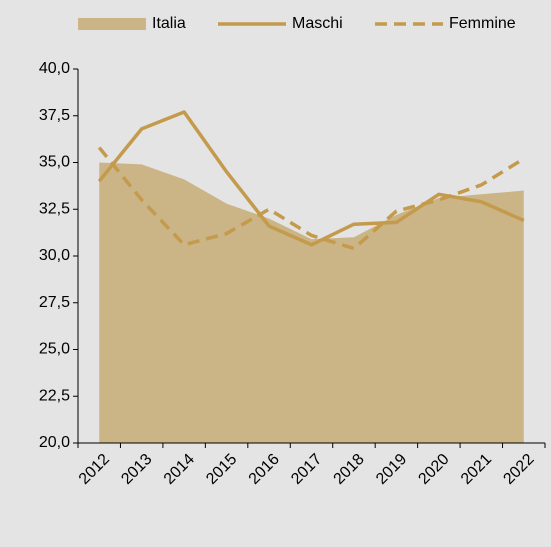 The image size is (551, 547). I want to click on y-tick-label: 37,5, so click(54, 115).